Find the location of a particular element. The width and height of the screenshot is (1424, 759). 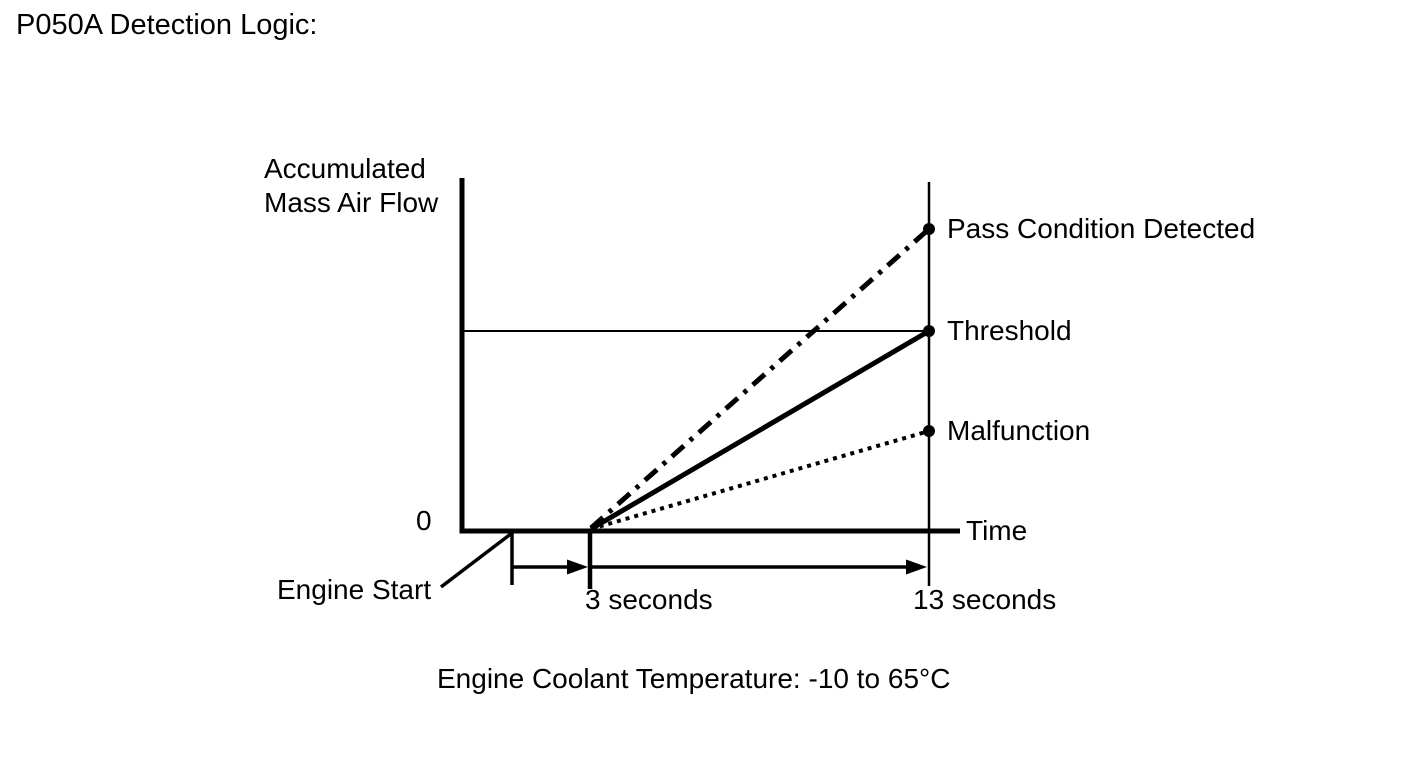

origin-zero-label: 0 is located at coordinates (424, 520).